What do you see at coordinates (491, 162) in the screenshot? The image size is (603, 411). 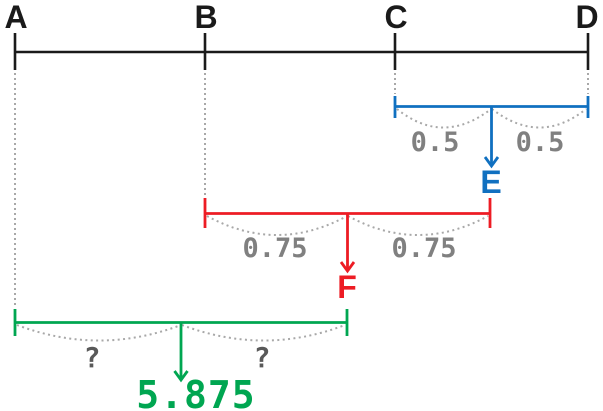 I see `midpoint-e-arrowhead-icon` at bounding box center [491, 162].